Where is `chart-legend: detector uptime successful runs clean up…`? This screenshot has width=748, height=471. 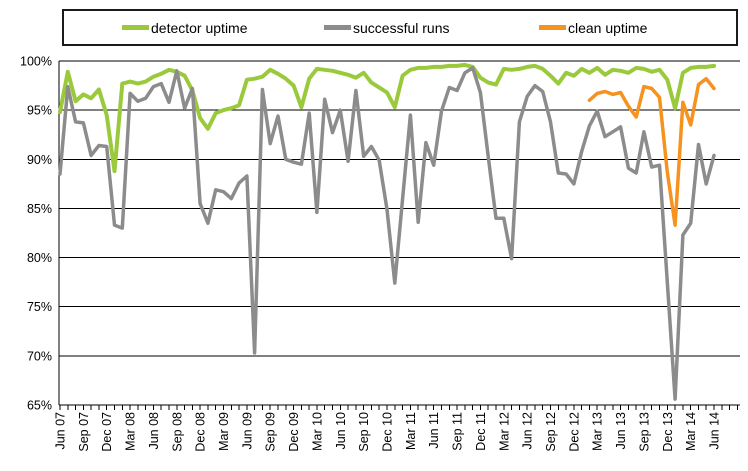 chart-legend: detector uptime successful runs clean up… is located at coordinates (400, 27).